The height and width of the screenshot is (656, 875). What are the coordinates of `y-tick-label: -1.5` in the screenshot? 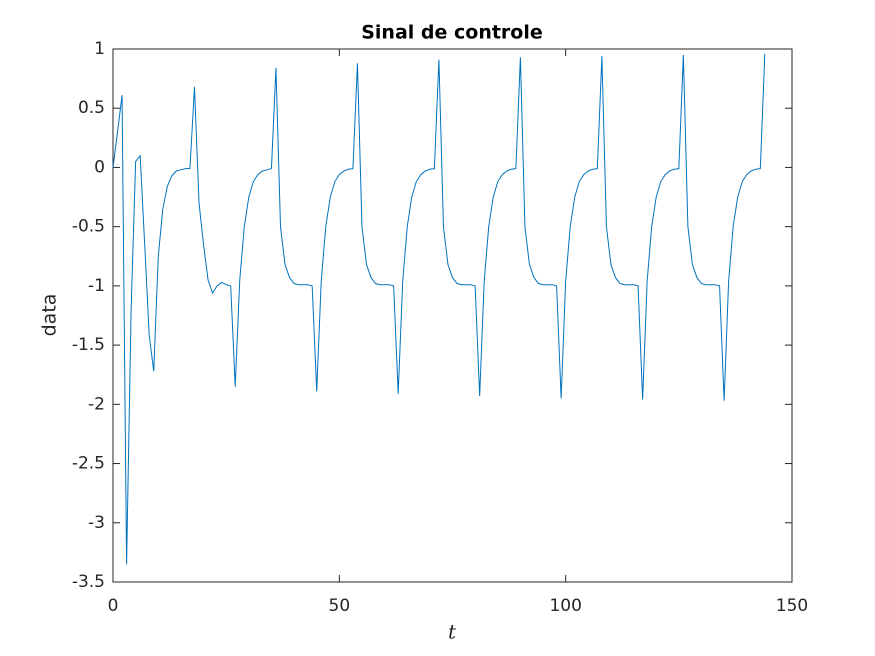 It's located at (88, 345).